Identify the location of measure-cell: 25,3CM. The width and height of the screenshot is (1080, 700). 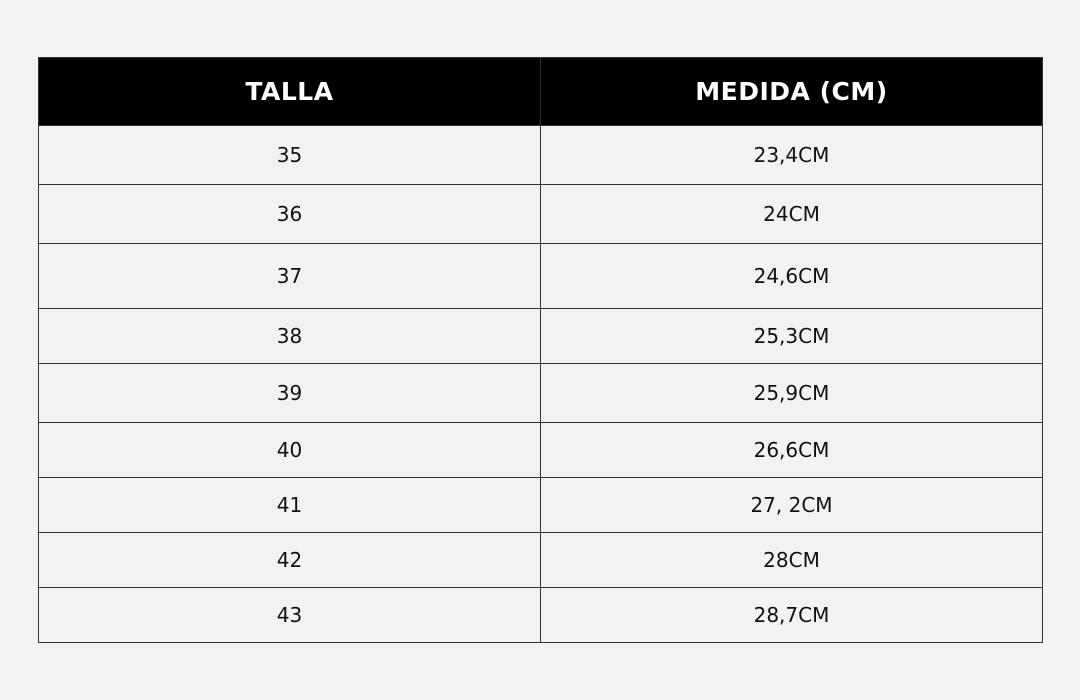
(791, 336).